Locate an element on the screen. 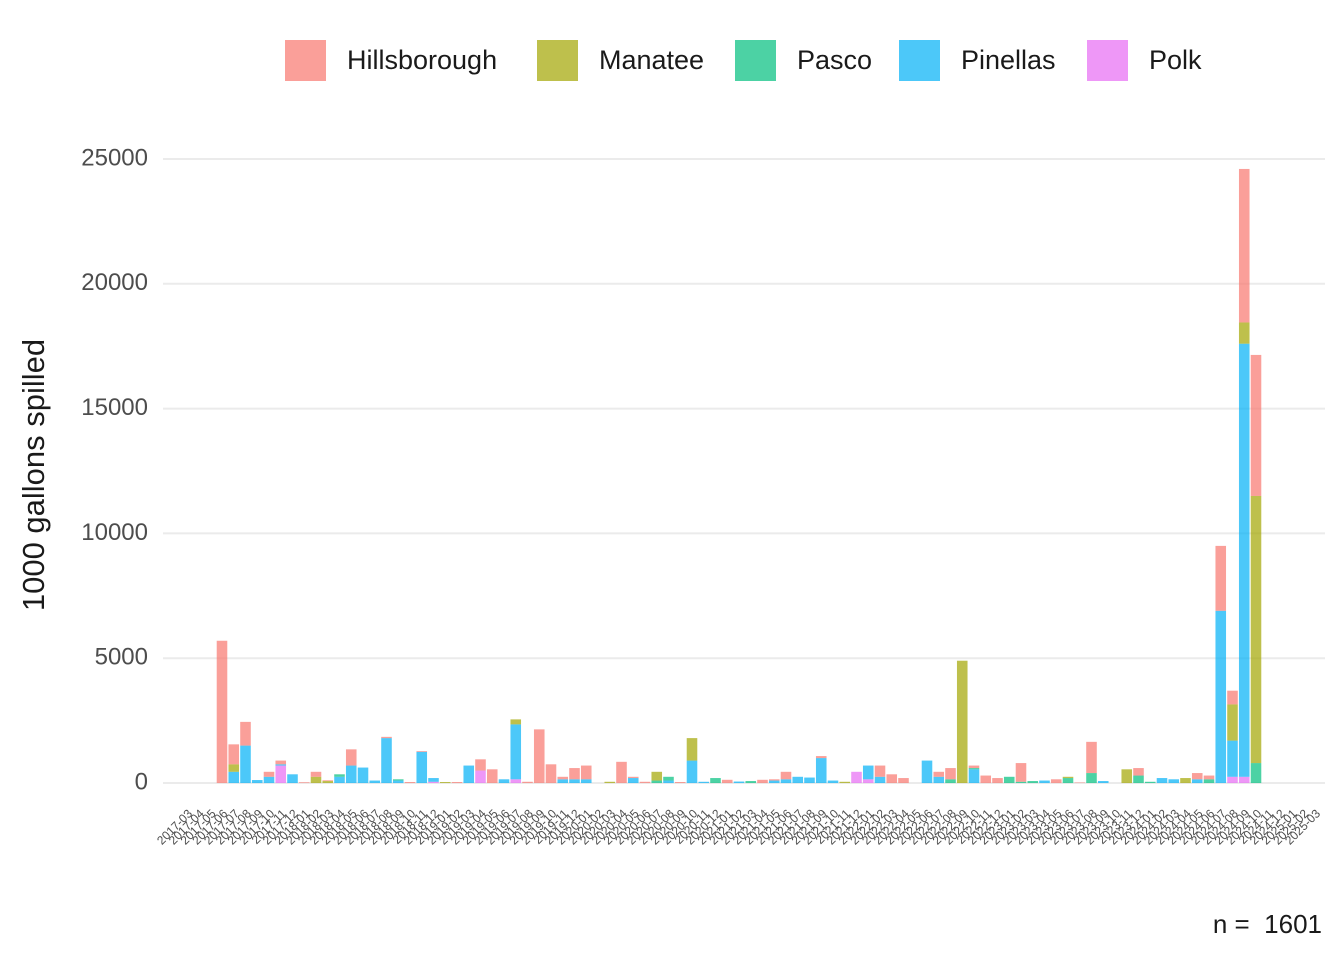  legend-label: Hillsborough is located at coordinates (422, 60).